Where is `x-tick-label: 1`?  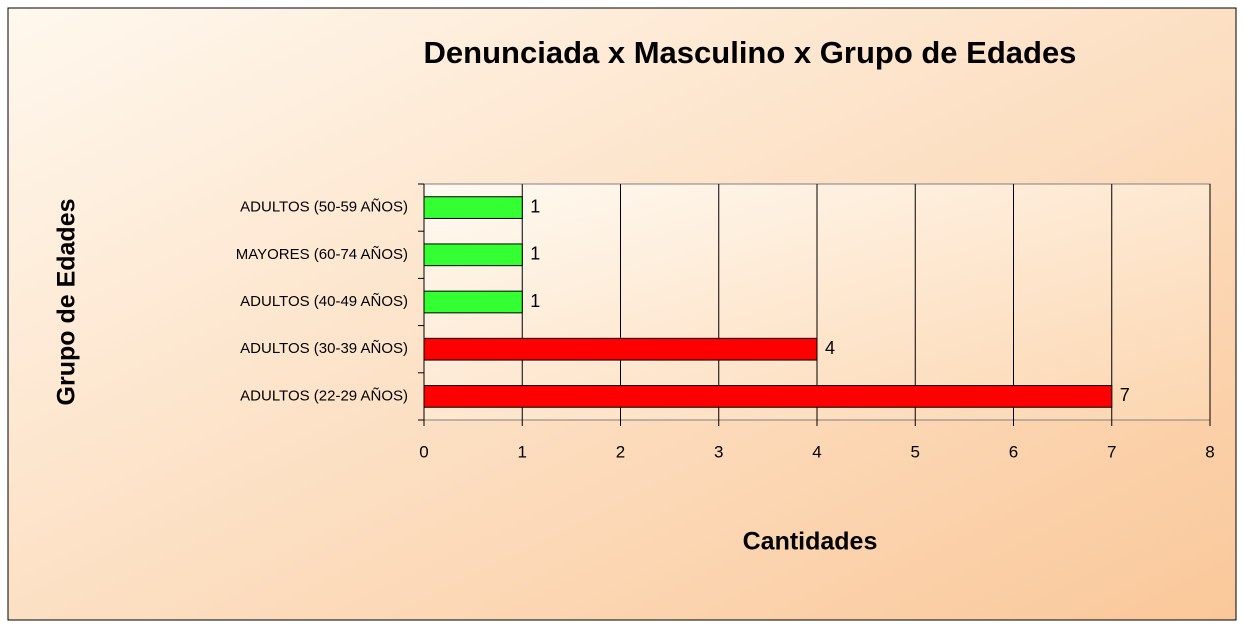 x-tick-label: 1 is located at coordinates (522, 451).